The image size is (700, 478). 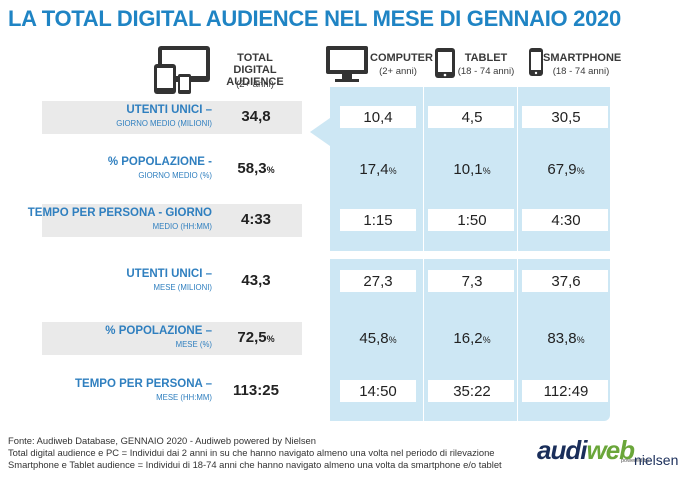 I want to click on computer-value: 10,4, so click(x=378, y=117).